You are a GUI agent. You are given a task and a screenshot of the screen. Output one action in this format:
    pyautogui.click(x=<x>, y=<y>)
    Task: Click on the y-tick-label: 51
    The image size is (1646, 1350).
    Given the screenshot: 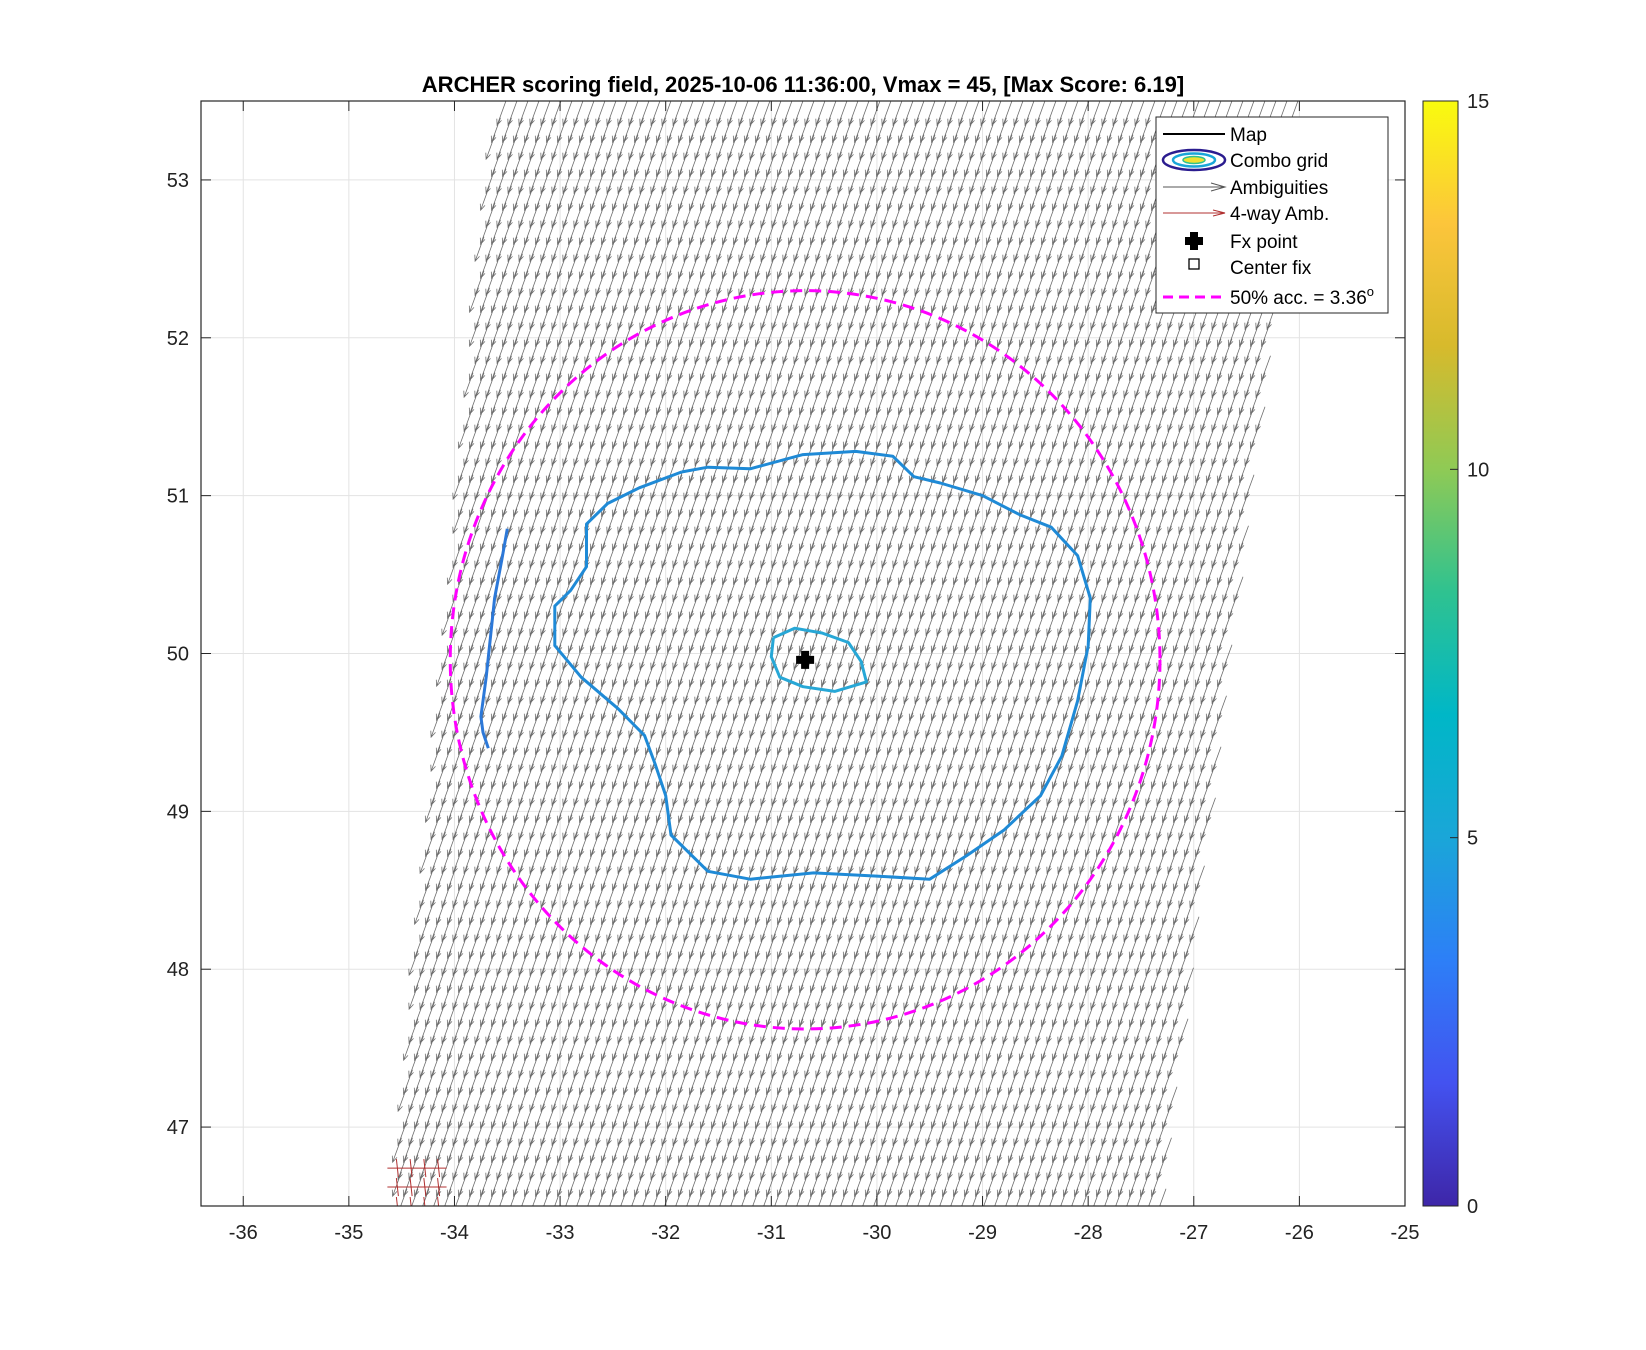 What is the action you would take?
    pyautogui.click(x=178, y=497)
    